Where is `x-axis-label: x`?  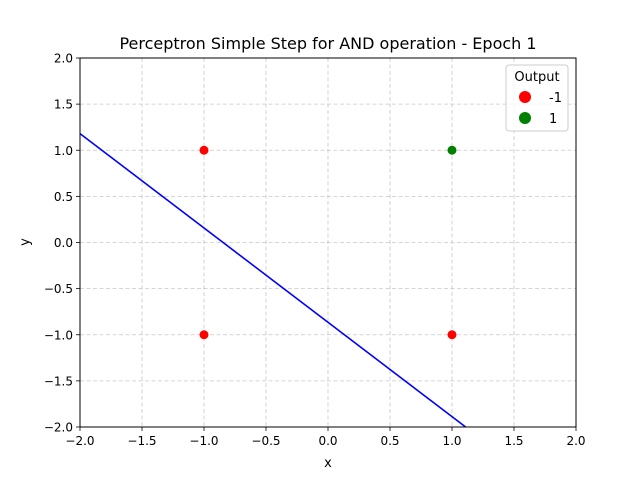
x-axis-label: x is located at coordinates (328, 463).